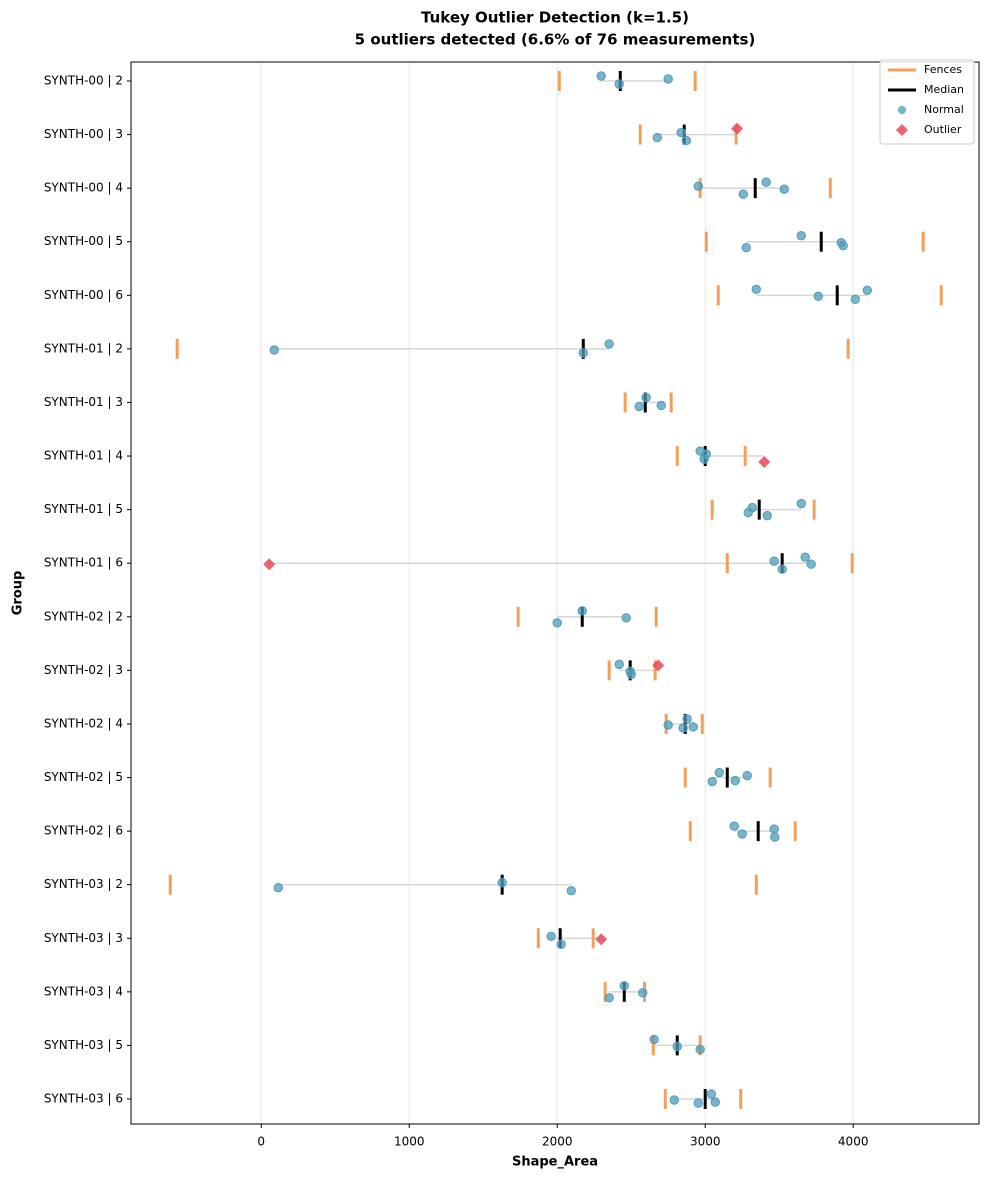  Describe the element at coordinates (83, 563) in the screenshot. I see `y-tick-label: SYNTH-01 | 6` at that location.